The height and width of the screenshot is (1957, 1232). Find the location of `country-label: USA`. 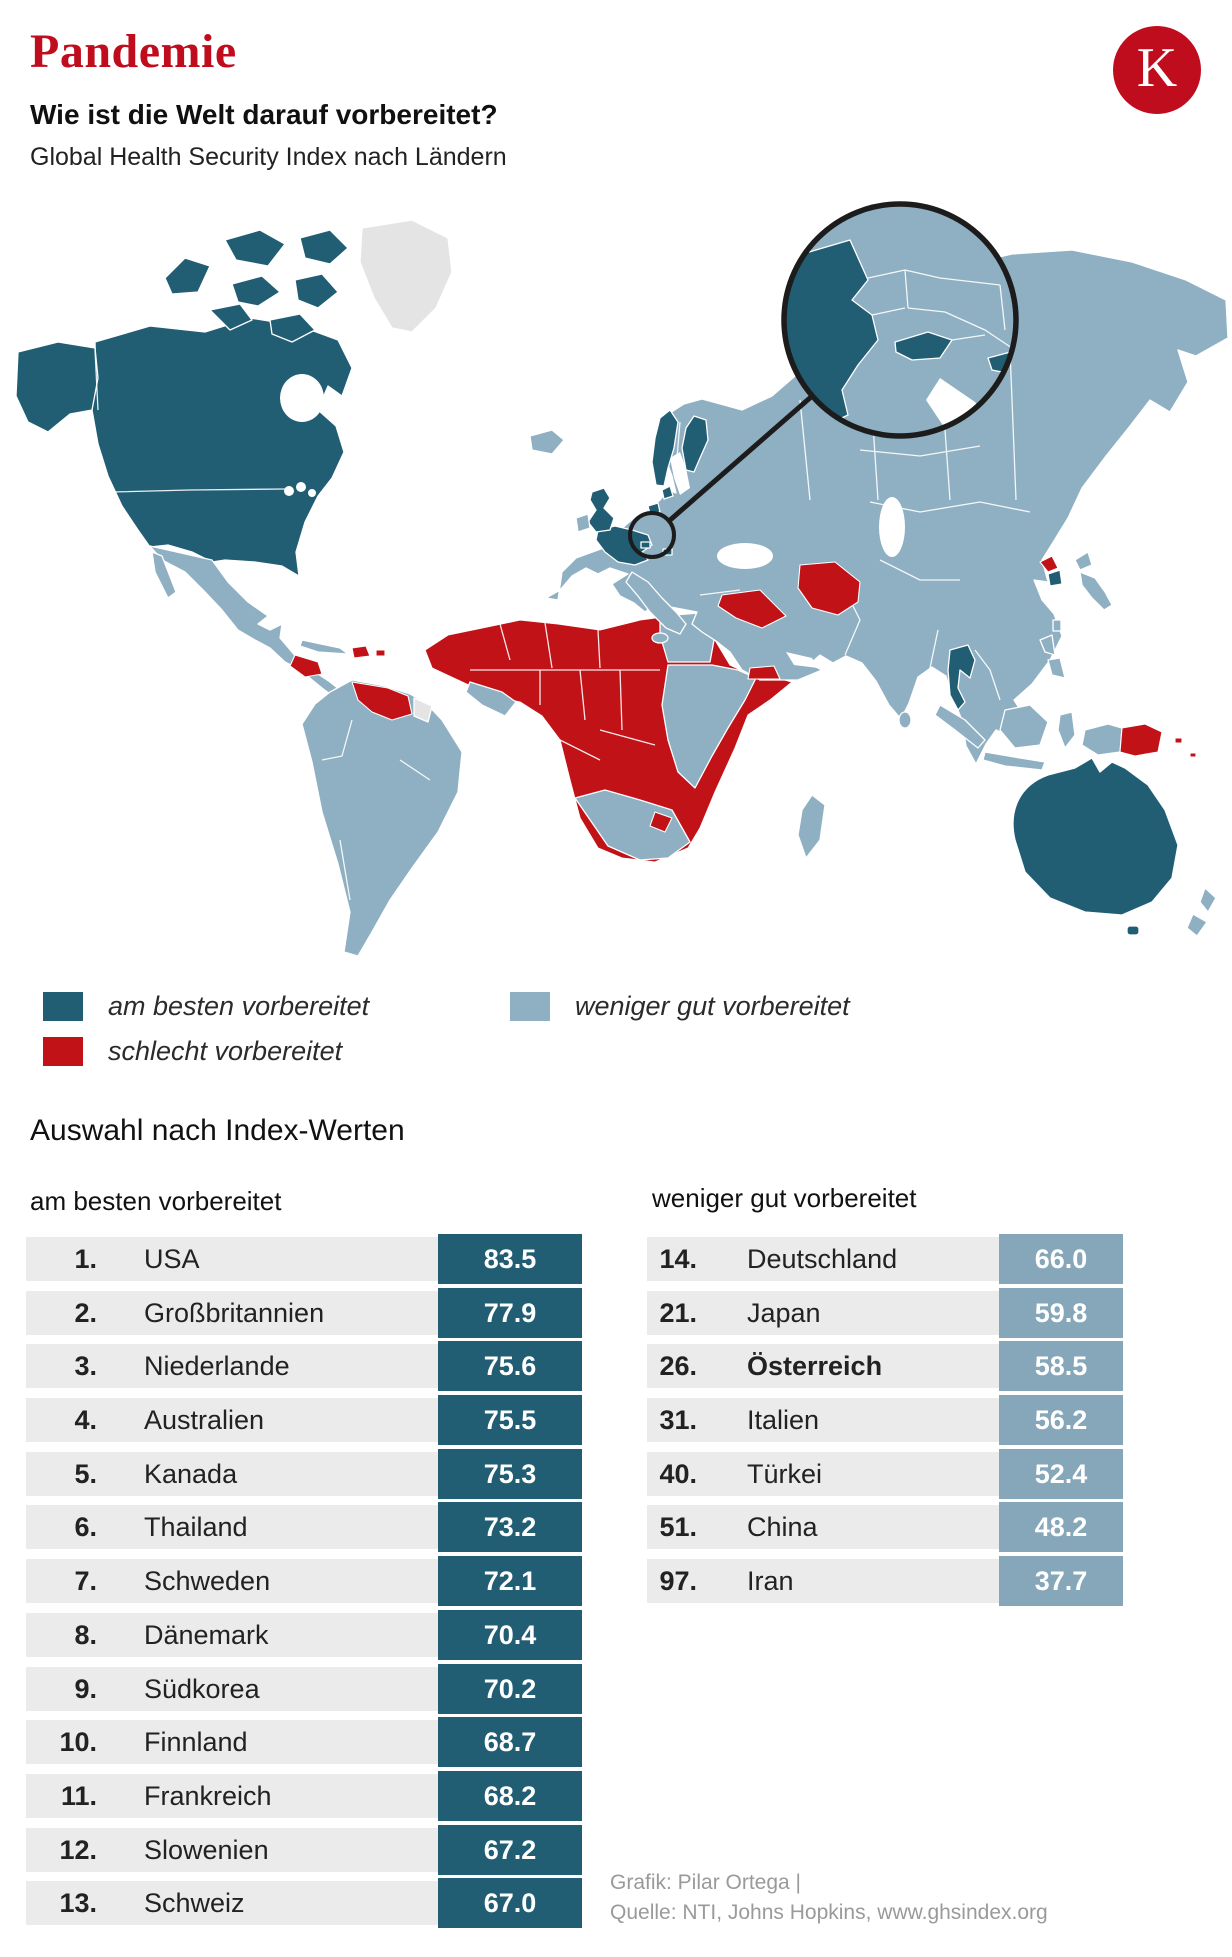

country-label: USA is located at coordinates (172, 1259).